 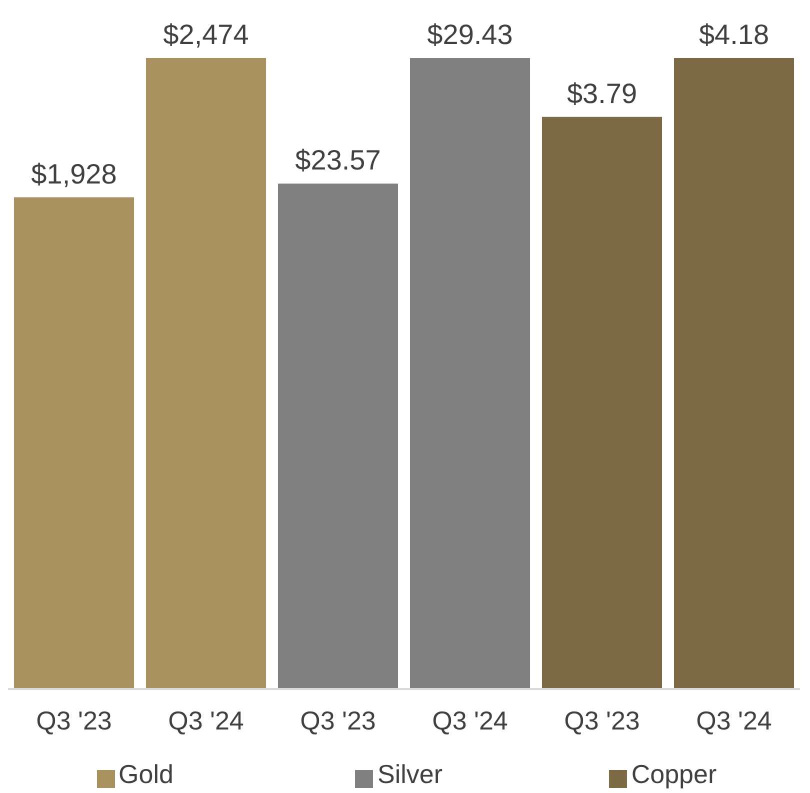 I want to click on data-label: $3.79, so click(x=602, y=93).